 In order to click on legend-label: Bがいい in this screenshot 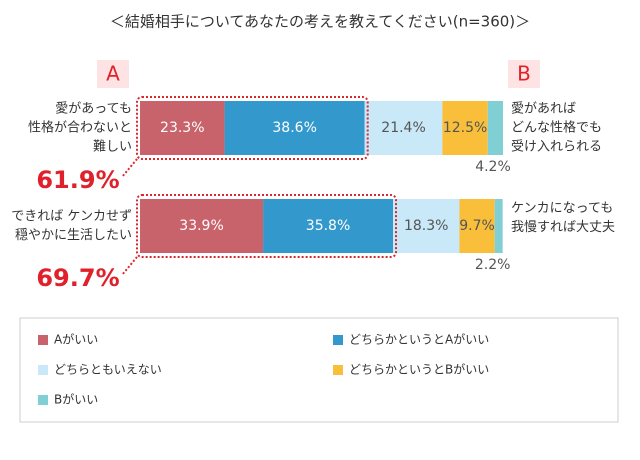, I will do `click(76, 399)`.